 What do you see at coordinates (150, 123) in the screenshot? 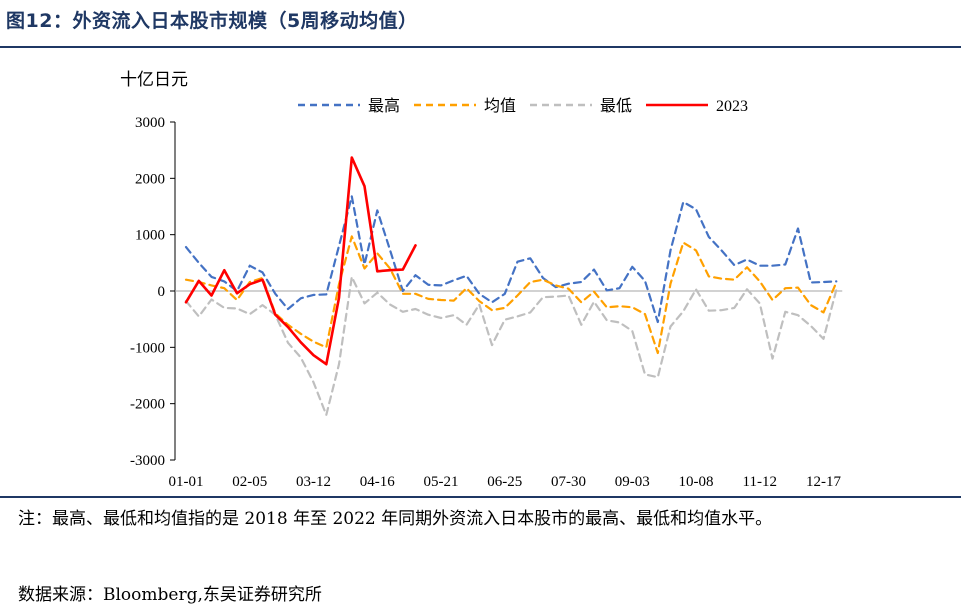
I see `y-tick-label: 3000` at bounding box center [150, 123].